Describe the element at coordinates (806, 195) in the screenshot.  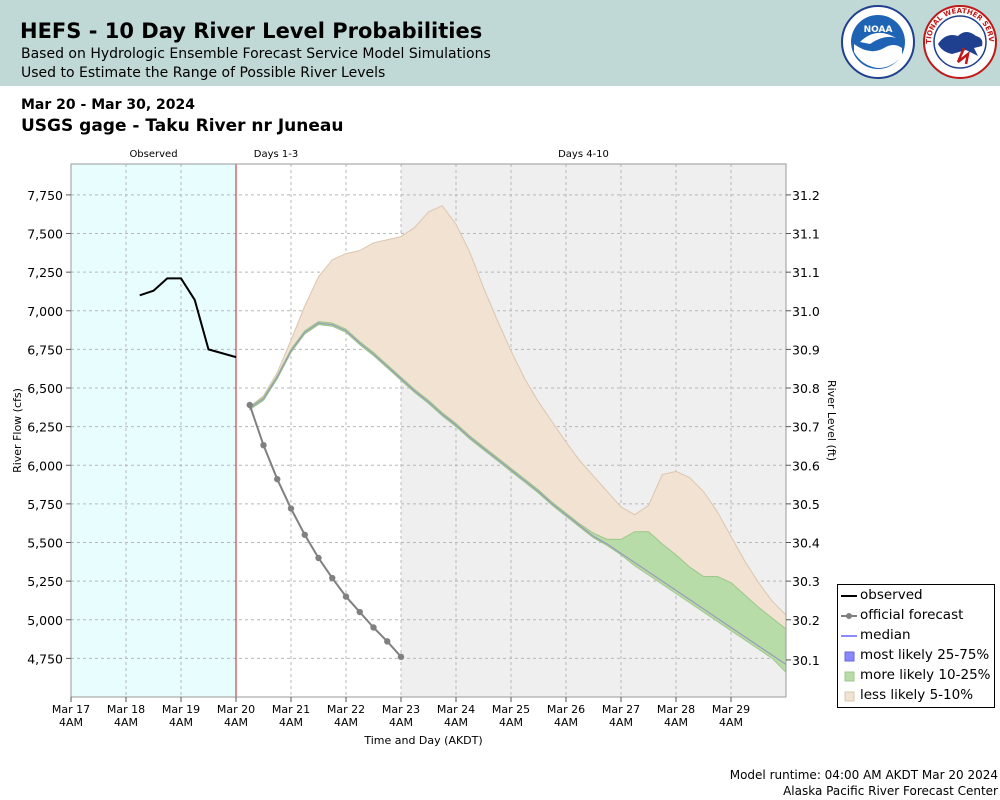
I see `y2-tick-label: 31.2` at that location.